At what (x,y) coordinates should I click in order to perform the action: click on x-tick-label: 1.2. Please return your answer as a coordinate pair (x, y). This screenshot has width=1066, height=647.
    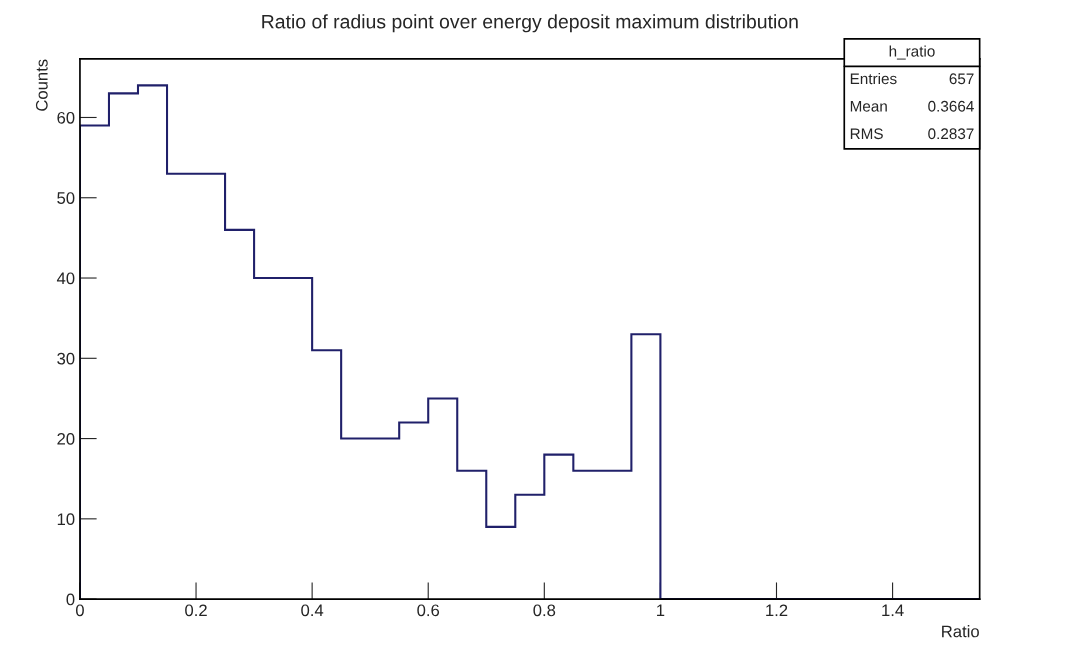
    Looking at the image, I should click on (777, 610).